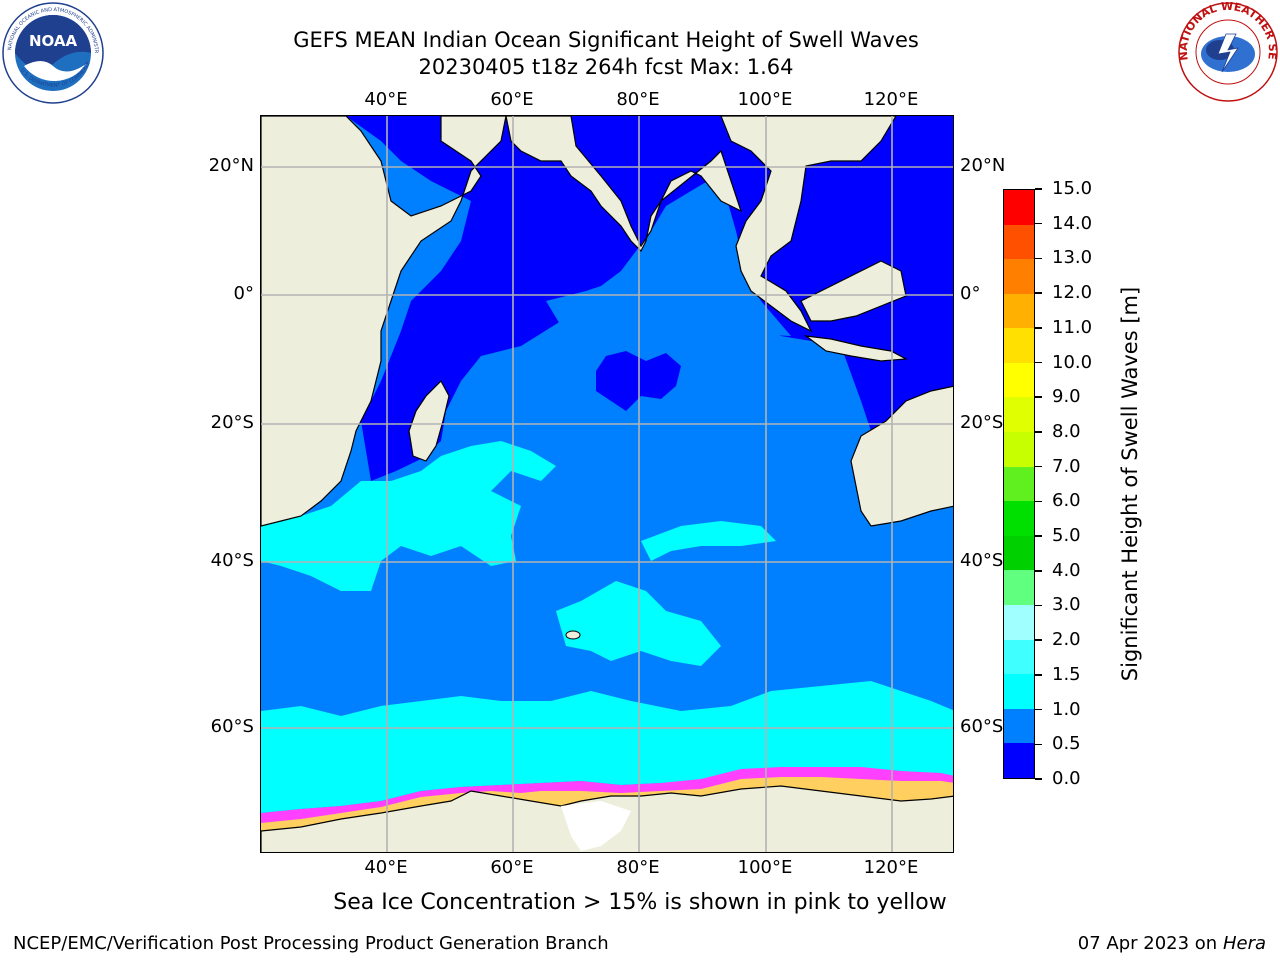 Image resolution: width=1280 pixels, height=960 pixels. I want to click on land-borneo-sumatra, so click(853, 291).